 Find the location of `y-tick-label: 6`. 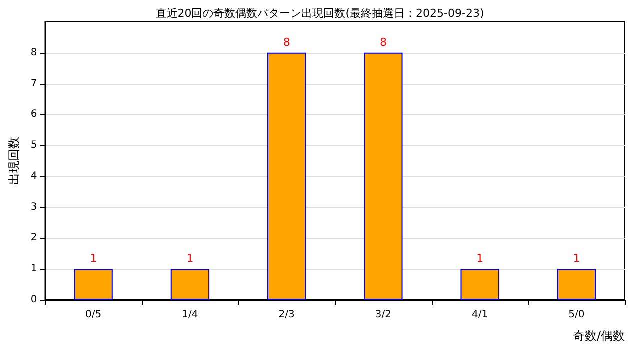

y-tick-label: 6 is located at coordinates (34, 114).